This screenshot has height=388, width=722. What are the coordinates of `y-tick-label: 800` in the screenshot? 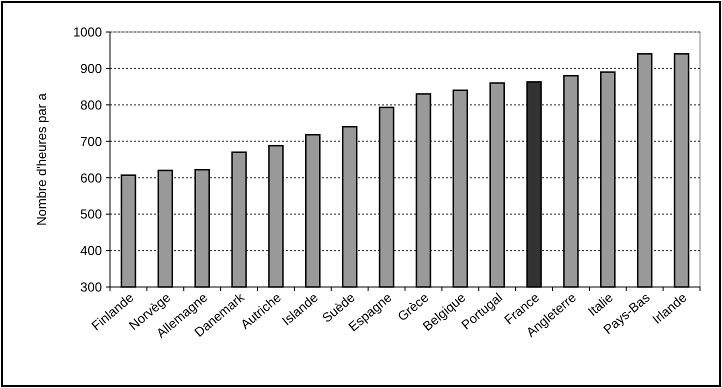 It's located at (91, 104).